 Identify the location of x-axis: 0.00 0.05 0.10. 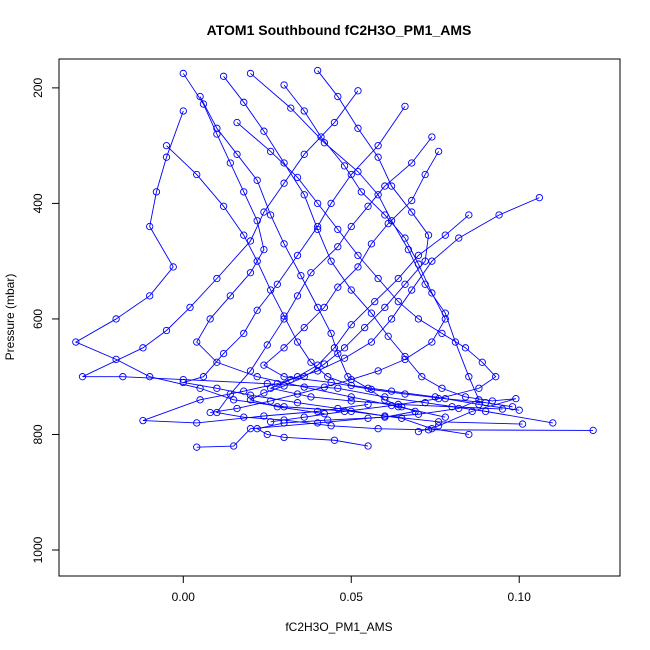
(351, 589).